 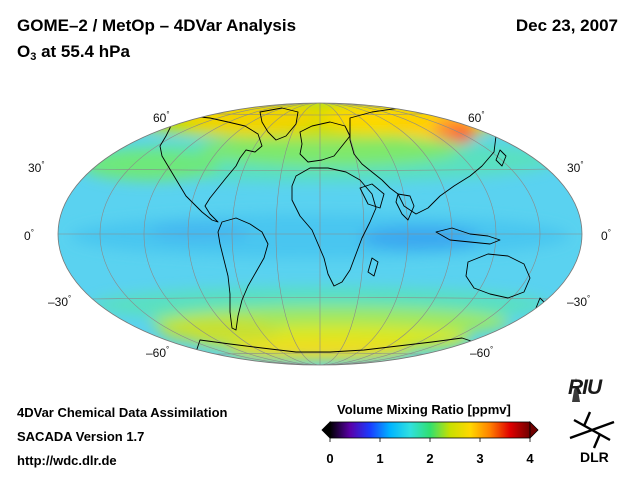 I want to click on footer-version: SACADA Version 1.7, so click(x=81, y=436).